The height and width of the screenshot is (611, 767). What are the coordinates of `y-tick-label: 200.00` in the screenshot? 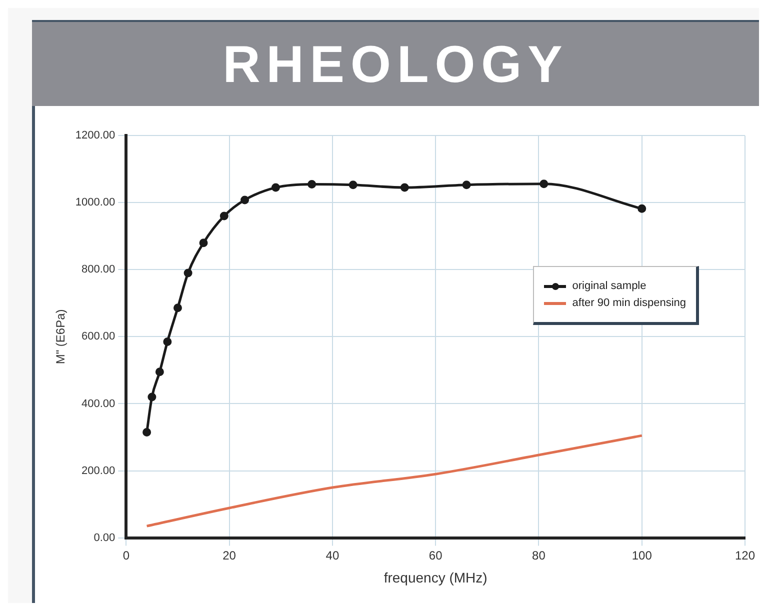 It's located at (99, 470).